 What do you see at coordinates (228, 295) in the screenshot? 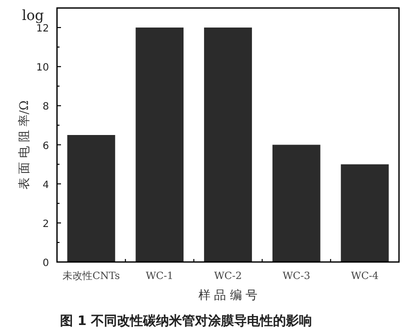
I see `x-axis-title: 样 品 编 号` at bounding box center [228, 295].